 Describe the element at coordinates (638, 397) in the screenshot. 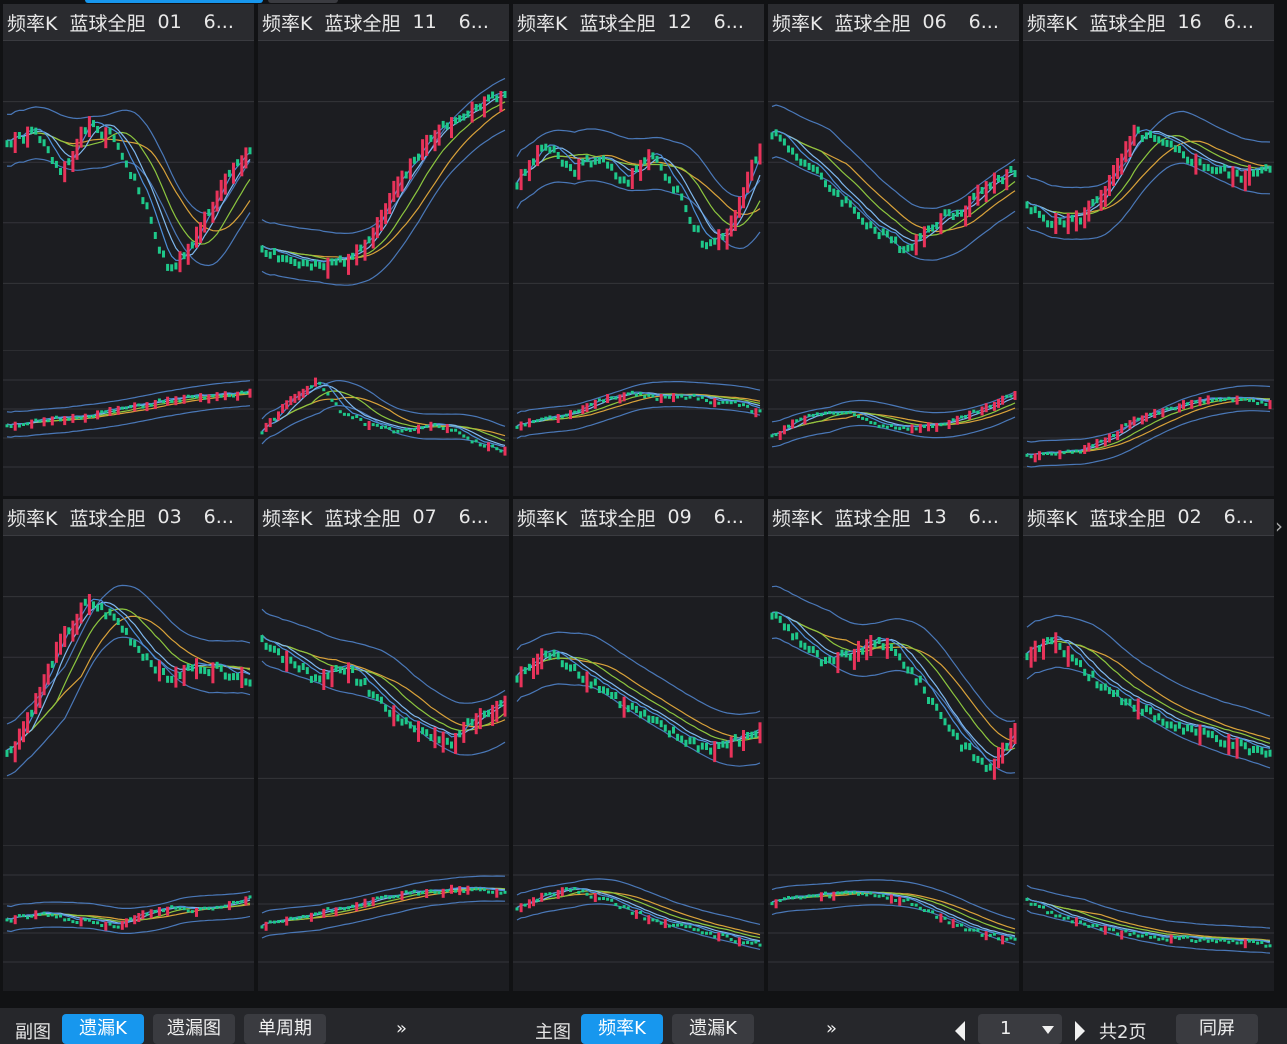

I see `band-upper` at that location.